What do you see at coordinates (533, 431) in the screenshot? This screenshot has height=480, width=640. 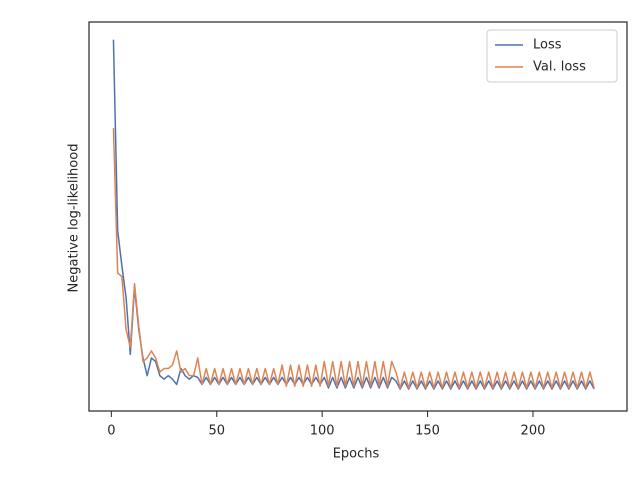 I see `x-tick-label: 200` at bounding box center [533, 431].